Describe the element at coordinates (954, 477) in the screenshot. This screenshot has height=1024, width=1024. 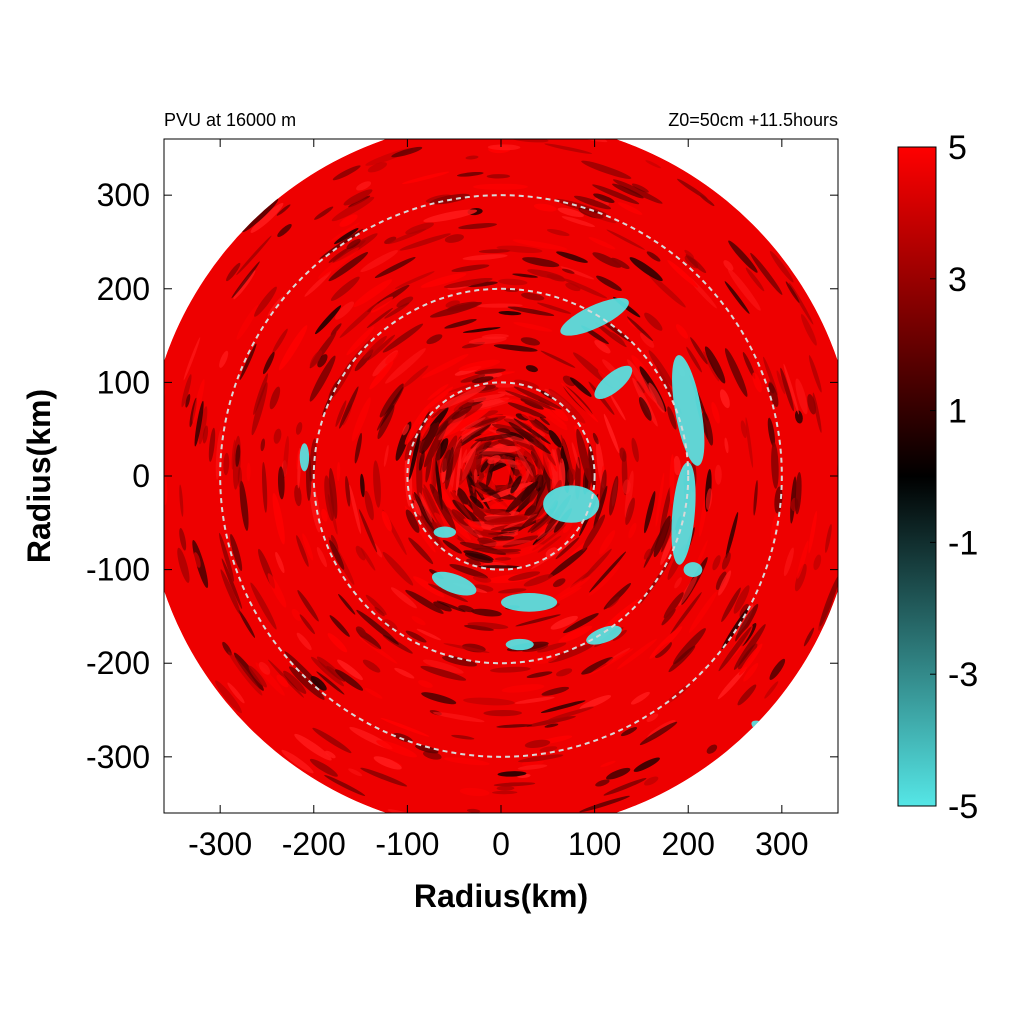
I see `colorbar-ticks: 5 3 1 -1 -3 -5` at that location.